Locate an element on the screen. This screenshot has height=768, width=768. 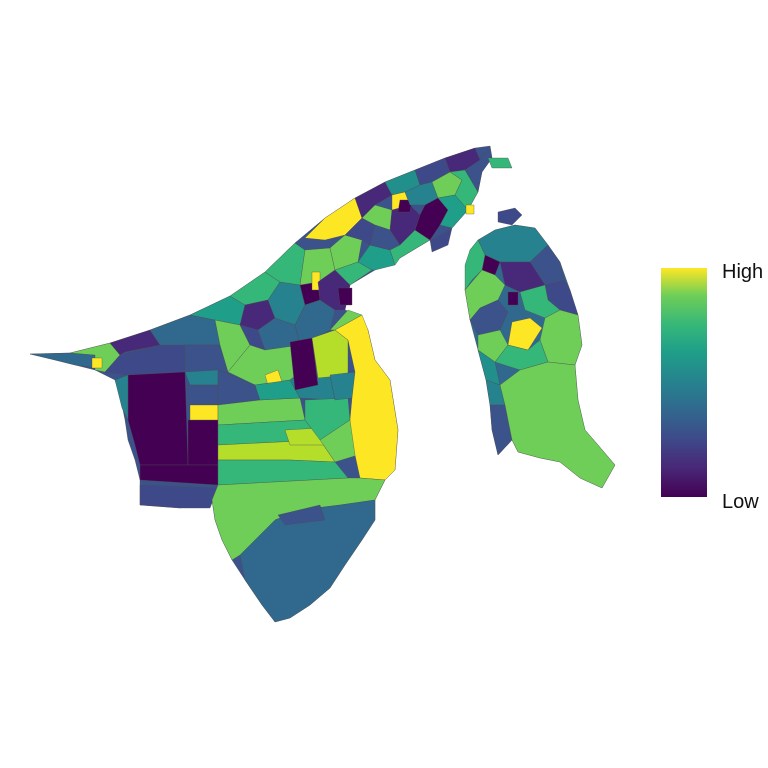
legend-low-label: Low is located at coordinates (740, 502).